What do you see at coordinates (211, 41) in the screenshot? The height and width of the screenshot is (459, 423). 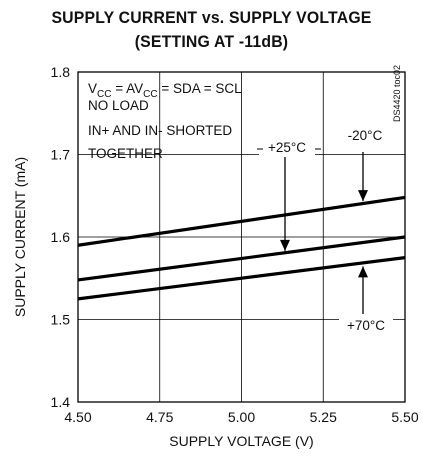 I see `chart-subtitle: (SETTING AT -11dB)` at bounding box center [211, 41].